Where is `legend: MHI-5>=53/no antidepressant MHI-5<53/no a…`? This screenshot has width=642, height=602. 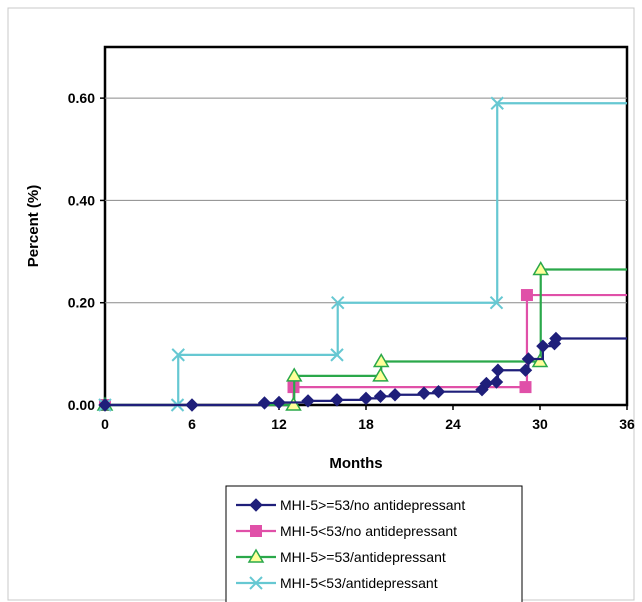
legend: MHI-5>=53/no antidepressant MHI-5<53/no a… is located at coordinates (374, 543).